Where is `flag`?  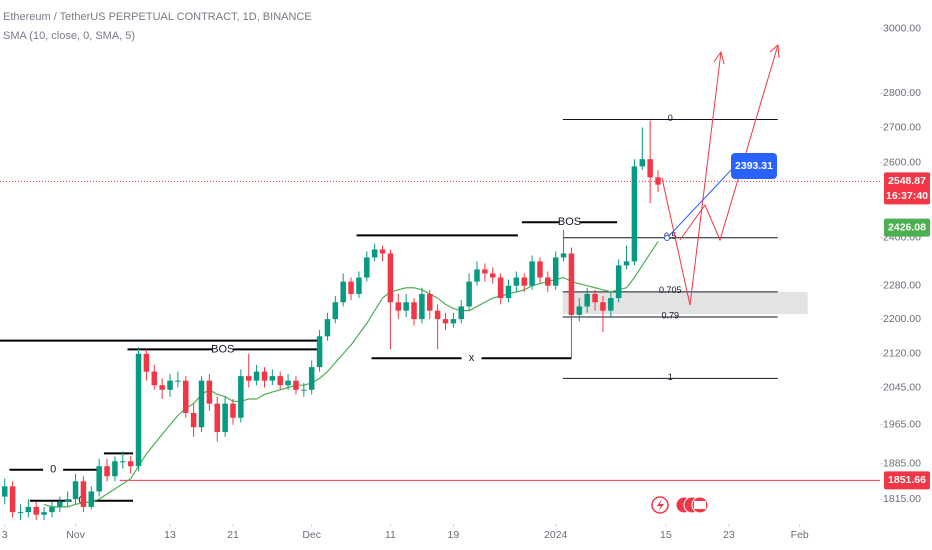
flag is located at coordinates (700, 505).